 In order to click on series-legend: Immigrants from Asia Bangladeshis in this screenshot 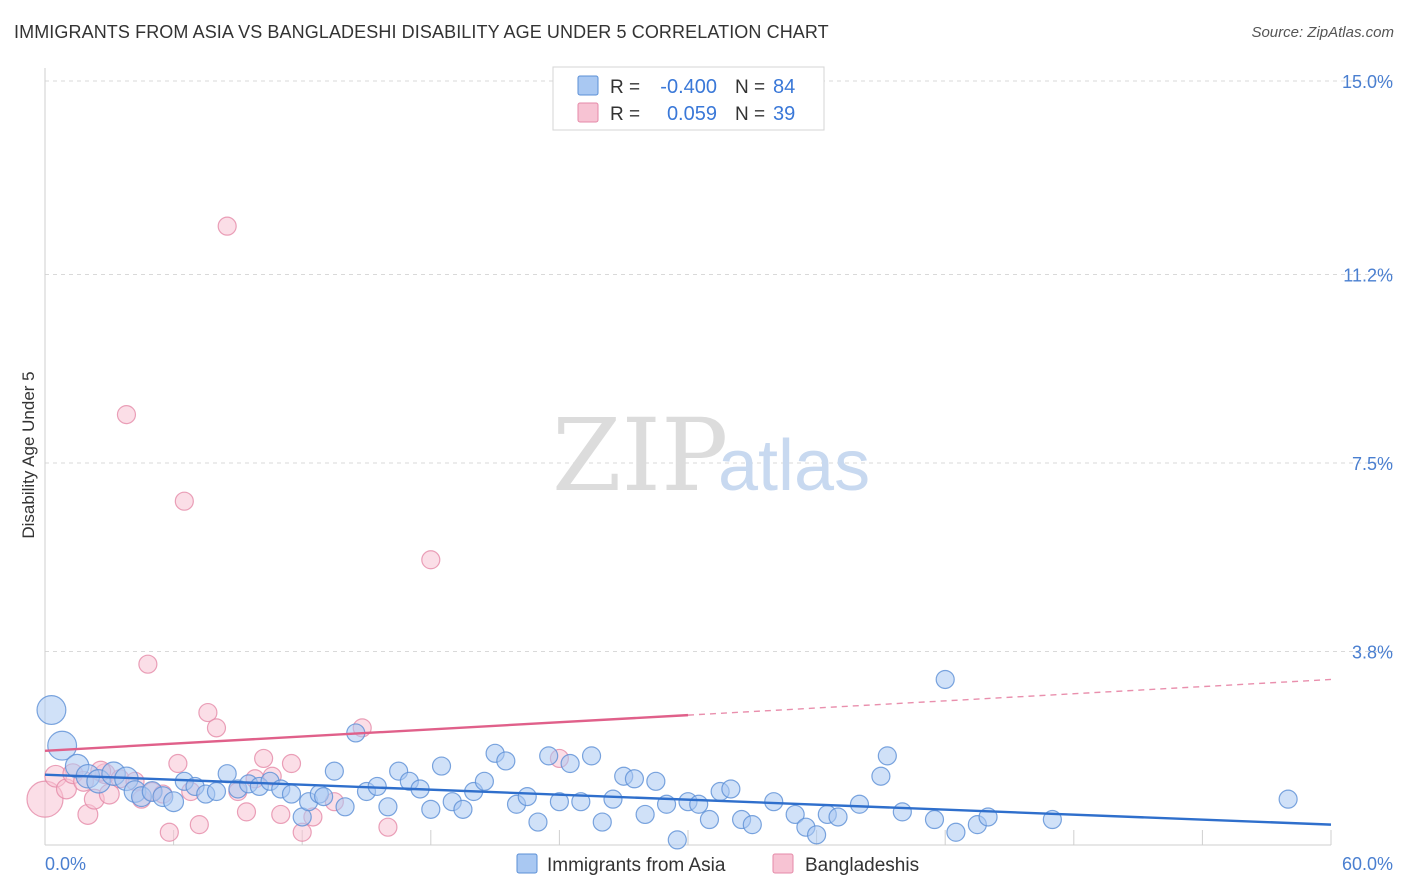, I will do `click(717, 864)`.